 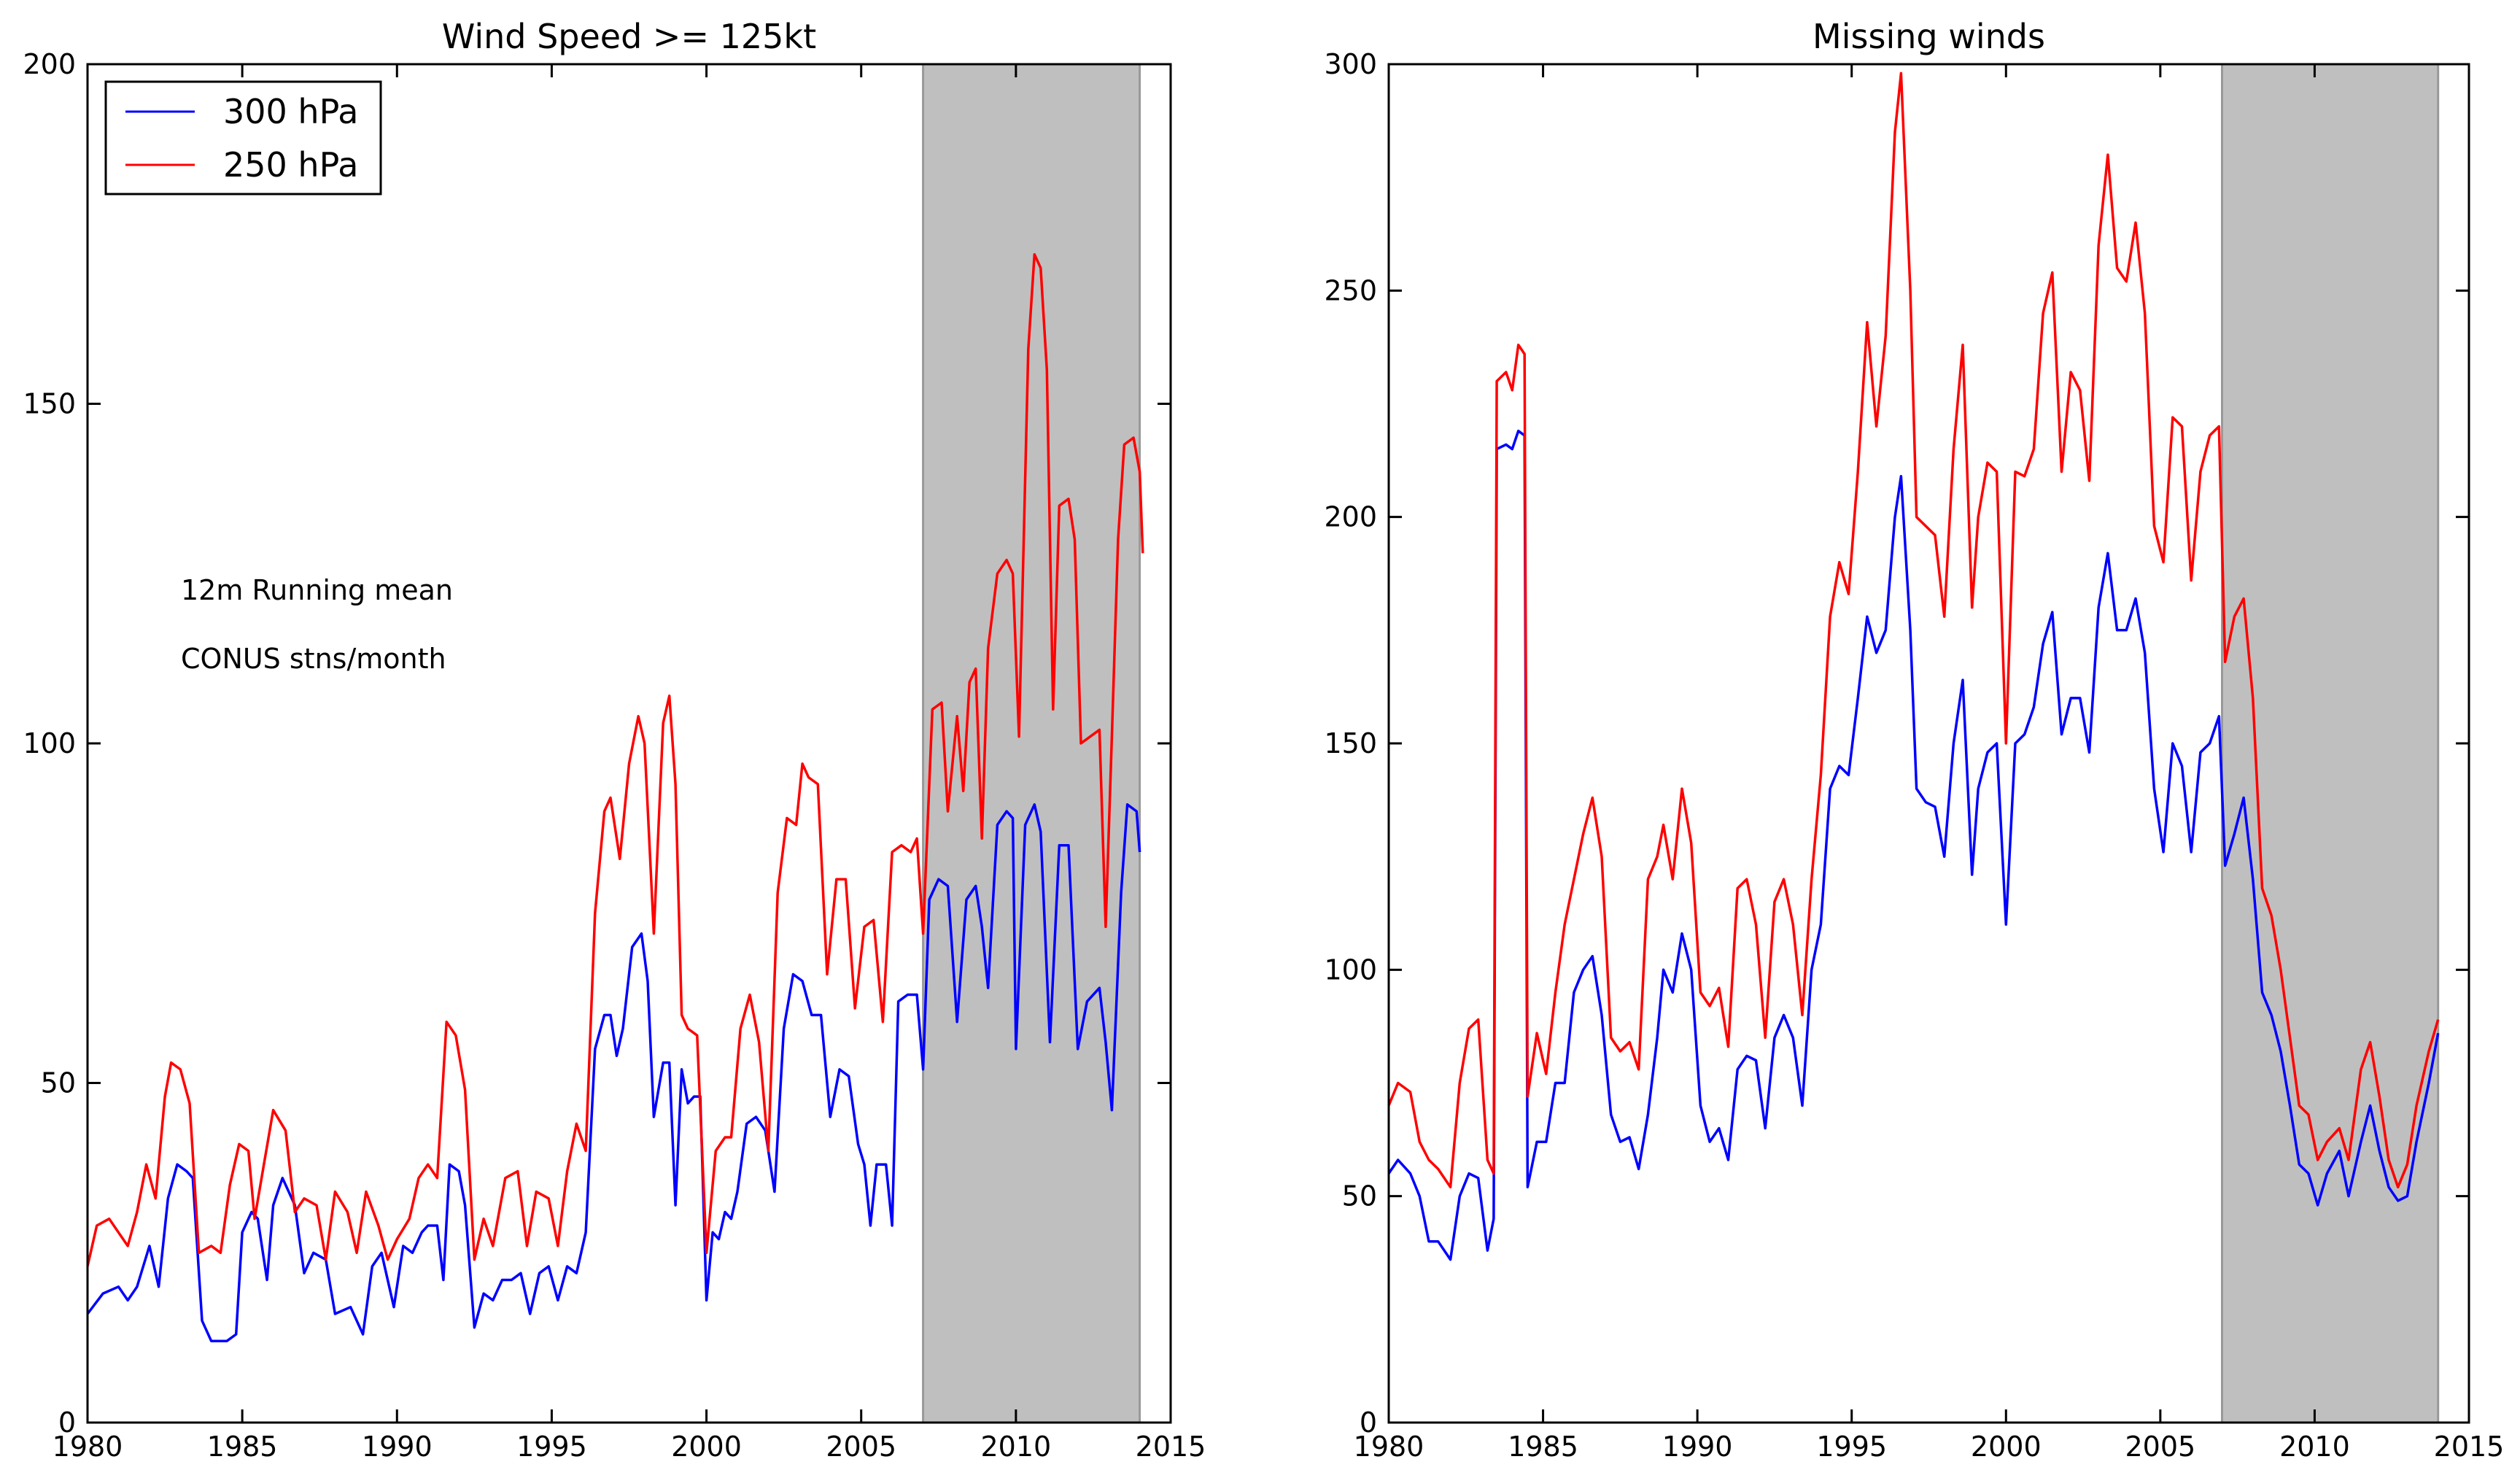 I want to click on y-tick-label: 250, so click(x=1350, y=290).